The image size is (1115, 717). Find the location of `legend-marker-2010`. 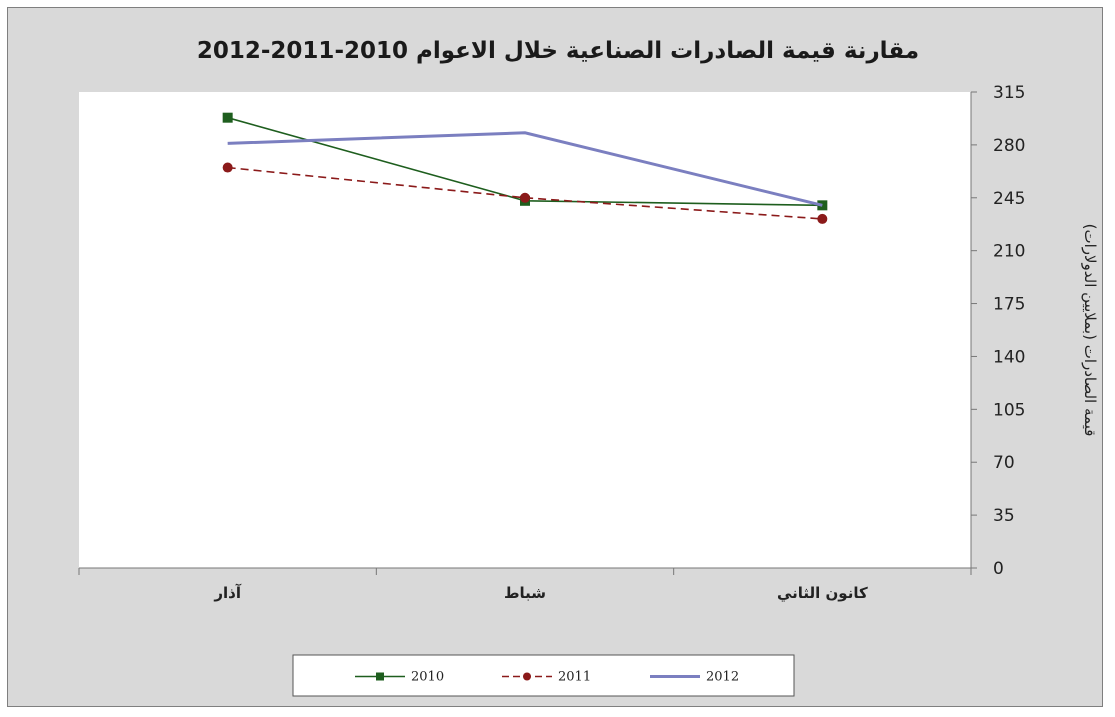

legend-marker-2010 is located at coordinates (380, 676).